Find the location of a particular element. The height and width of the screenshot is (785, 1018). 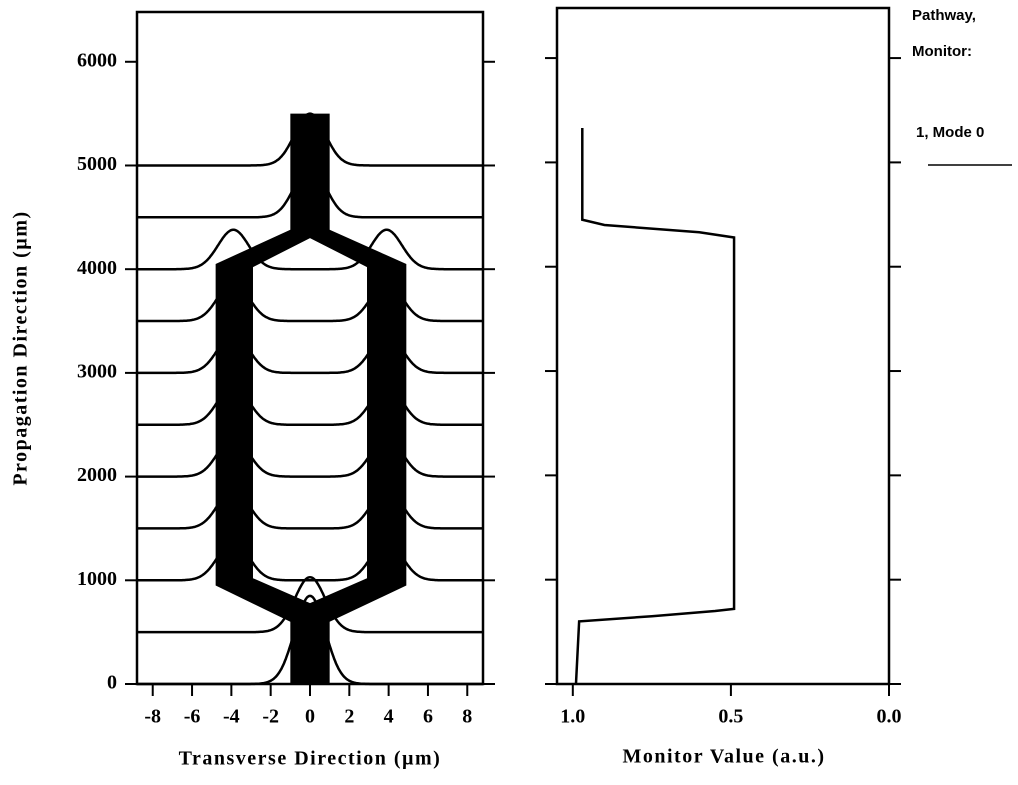

legend-title: Pathway, is located at coordinates (944, 15).